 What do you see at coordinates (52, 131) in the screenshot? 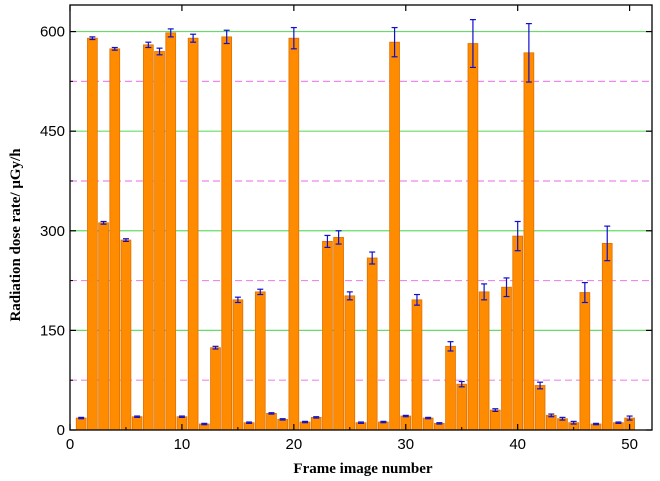
I see `y-tick-label: 450` at bounding box center [52, 131].